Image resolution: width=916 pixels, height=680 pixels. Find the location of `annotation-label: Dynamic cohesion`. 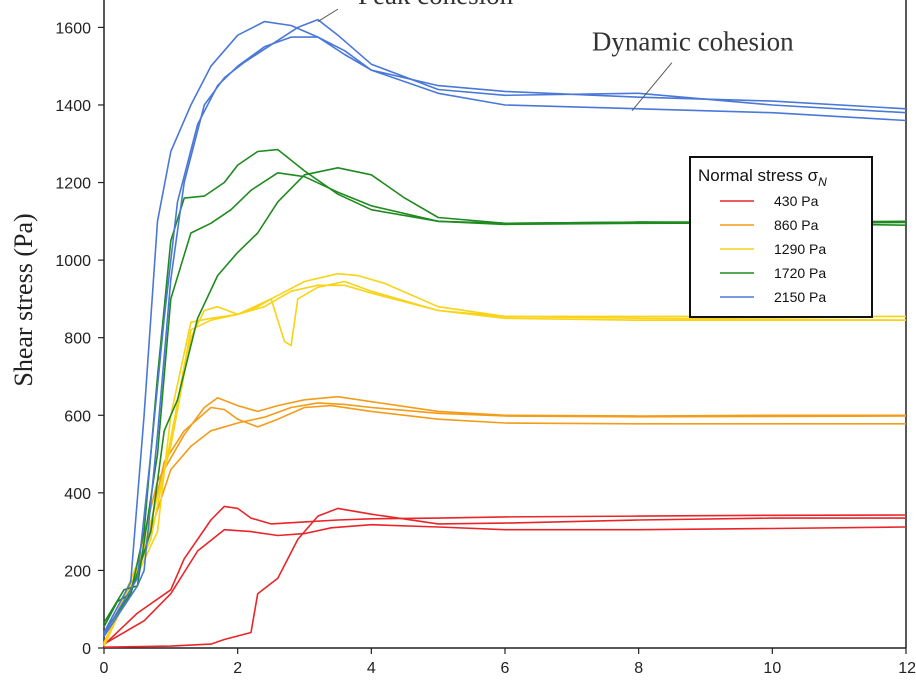

annotation-label: Dynamic cohesion is located at coordinates (693, 42).